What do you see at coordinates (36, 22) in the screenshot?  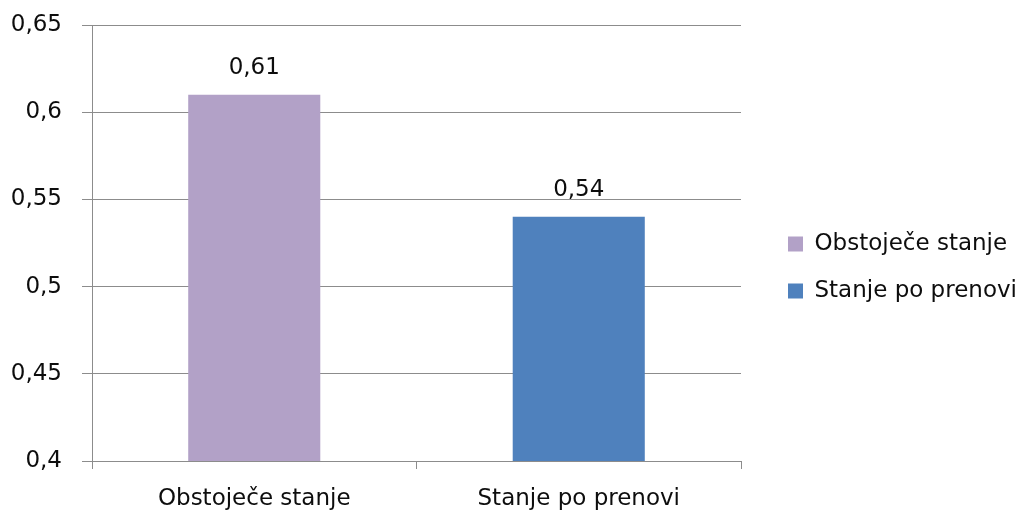 I see `y-tick-label: 0,65` at bounding box center [36, 22].